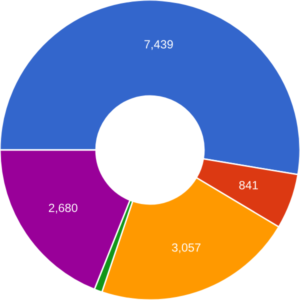  What do you see at coordinates (158, 45) in the screenshot?
I see `data-label: 7,439` at bounding box center [158, 45].